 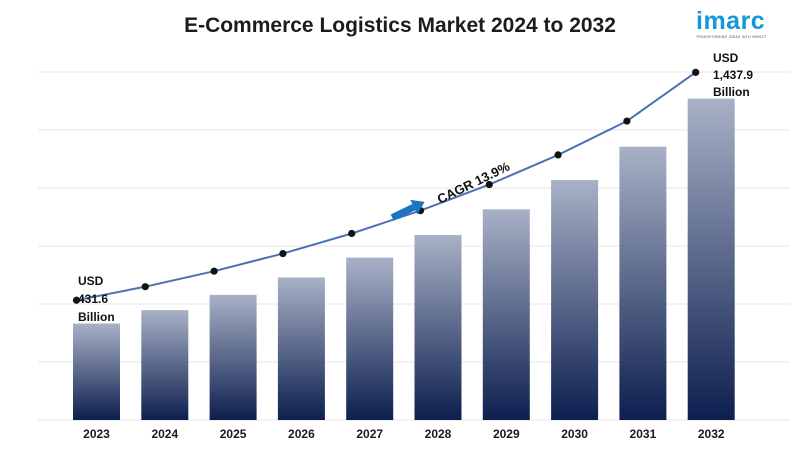 What do you see at coordinates (96, 371) in the screenshot?
I see `bar-2023` at bounding box center [96, 371].